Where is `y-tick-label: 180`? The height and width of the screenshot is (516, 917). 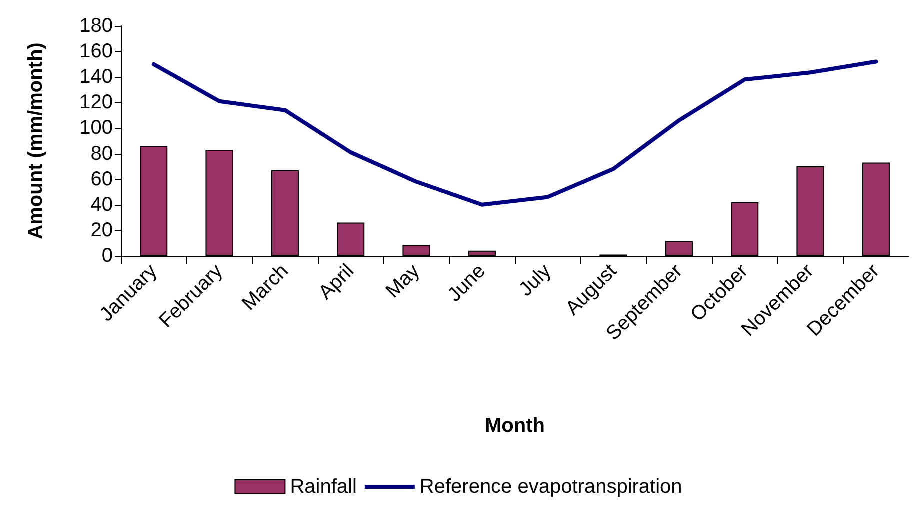 y-tick-label: 180 is located at coordinates (96, 26).